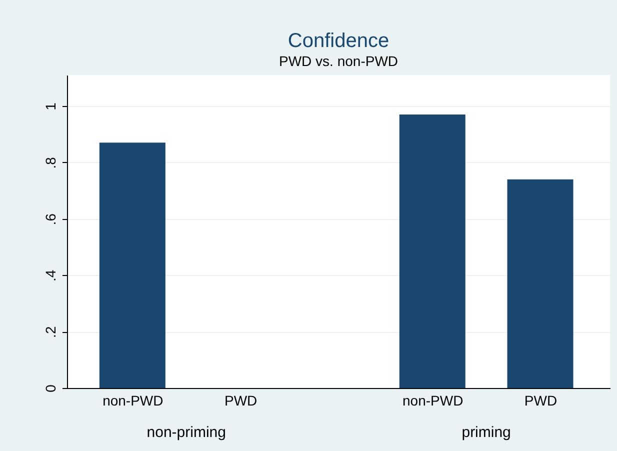 This screenshot has height=451, width=617. I want to click on text: non-priming, so click(186, 432).